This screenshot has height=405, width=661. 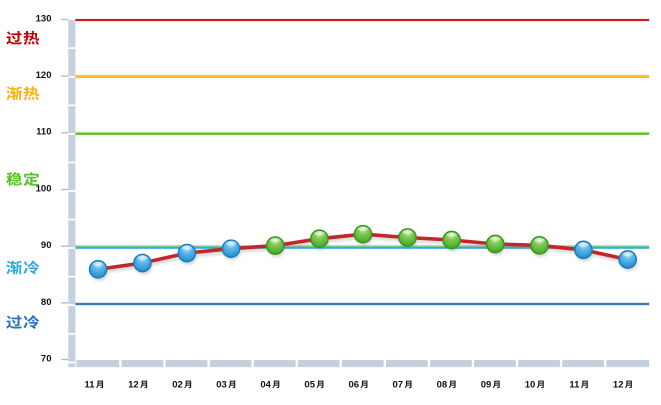 What do you see at coordinates (442, 384) in the screenshot?
I see `svg-text: 08` at bounding box center [442, 384].